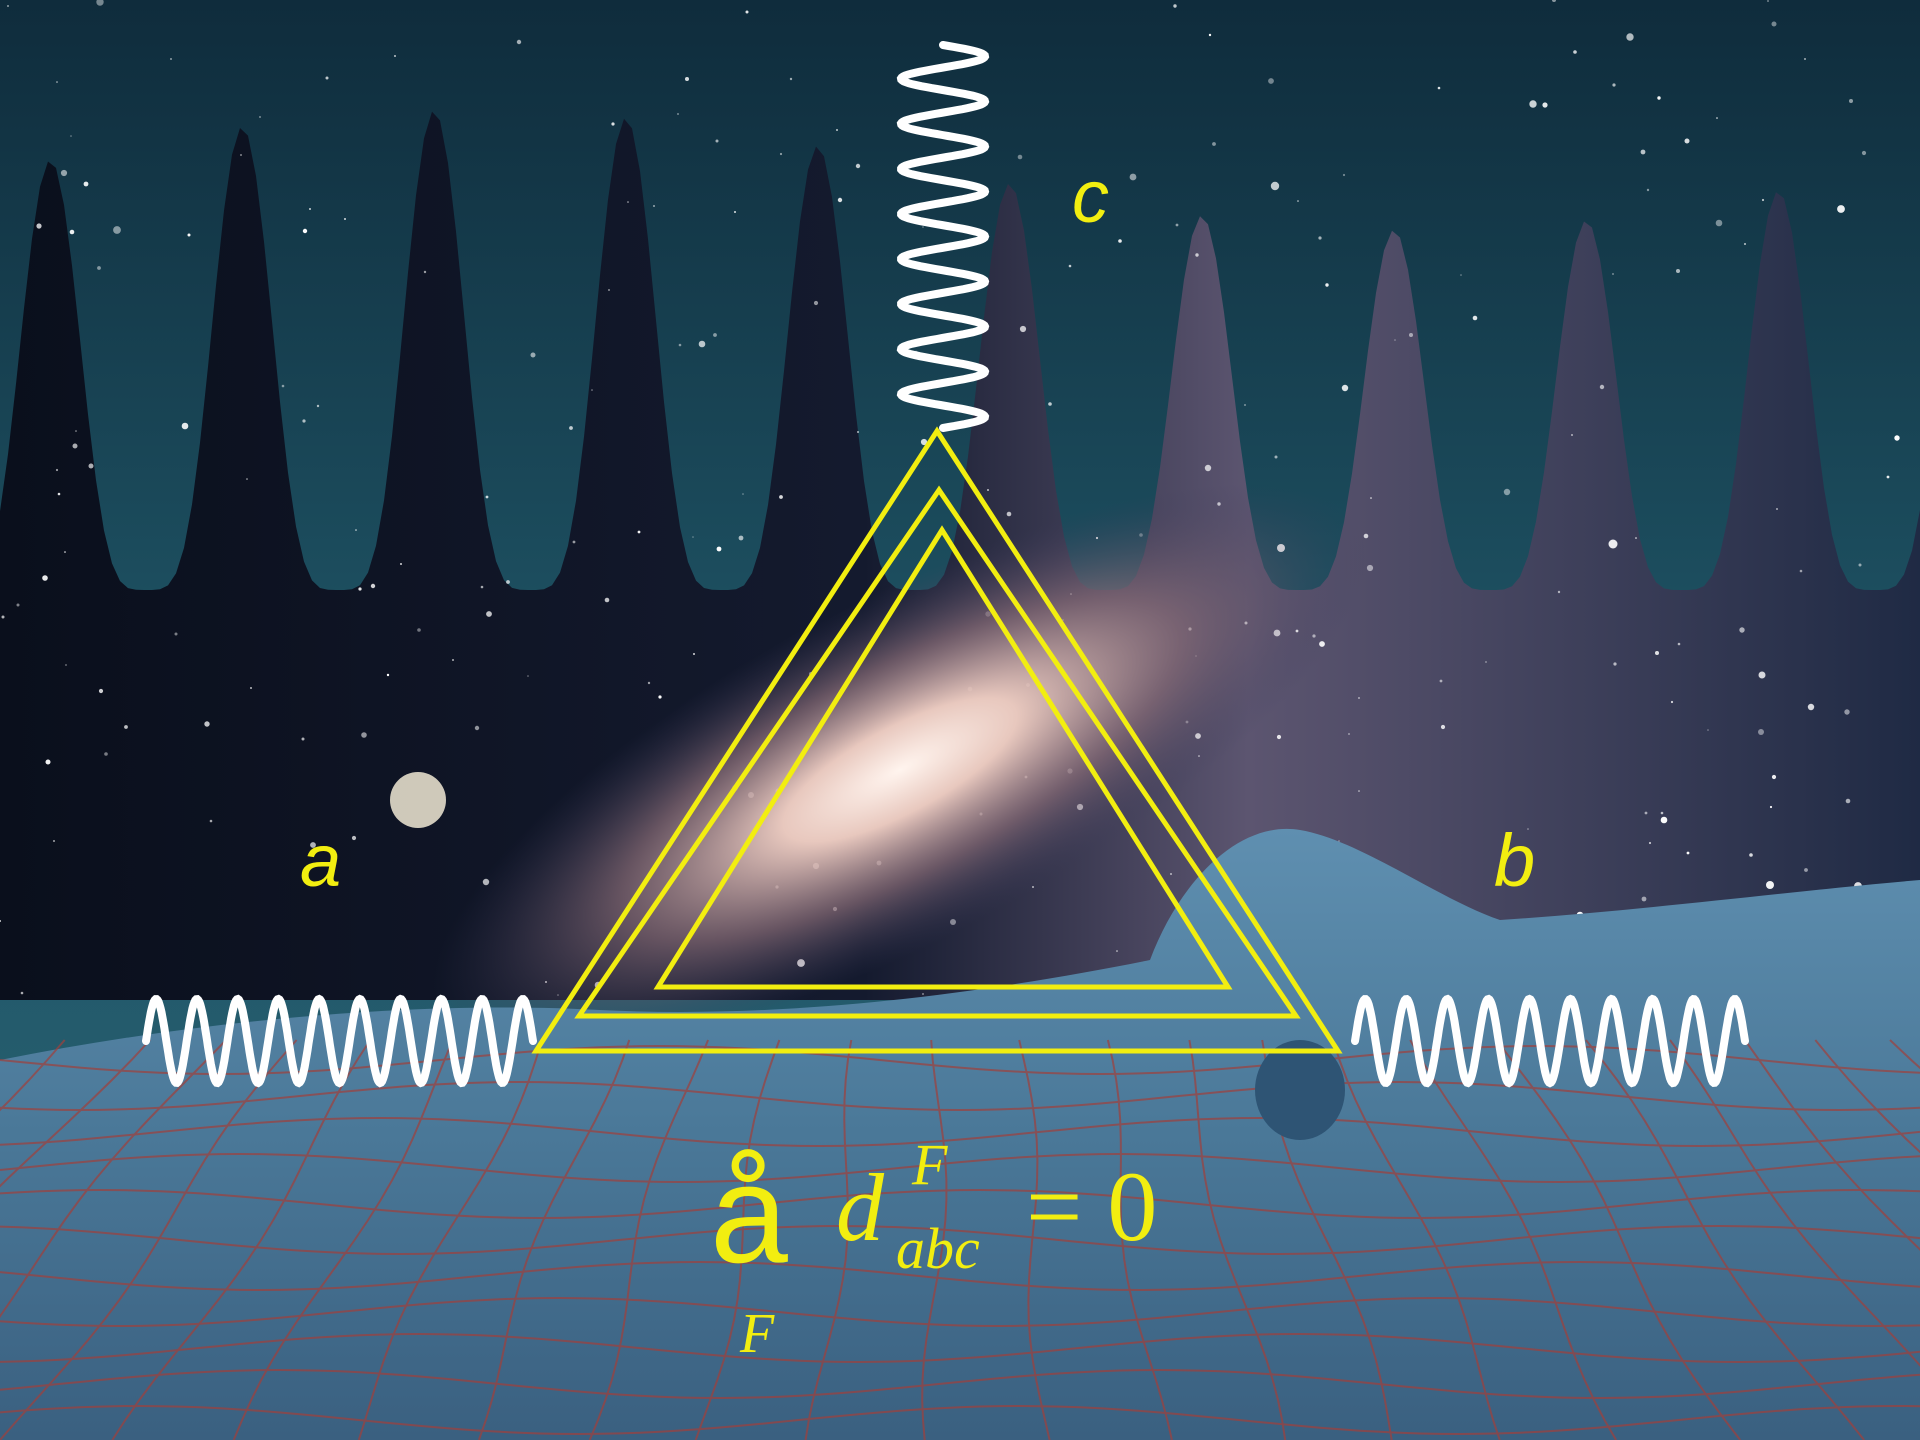  What do you see at coordinates (749, 1213) in the screenshot?
I see `sum-symbol: å` at bounding box center [749, 1213].